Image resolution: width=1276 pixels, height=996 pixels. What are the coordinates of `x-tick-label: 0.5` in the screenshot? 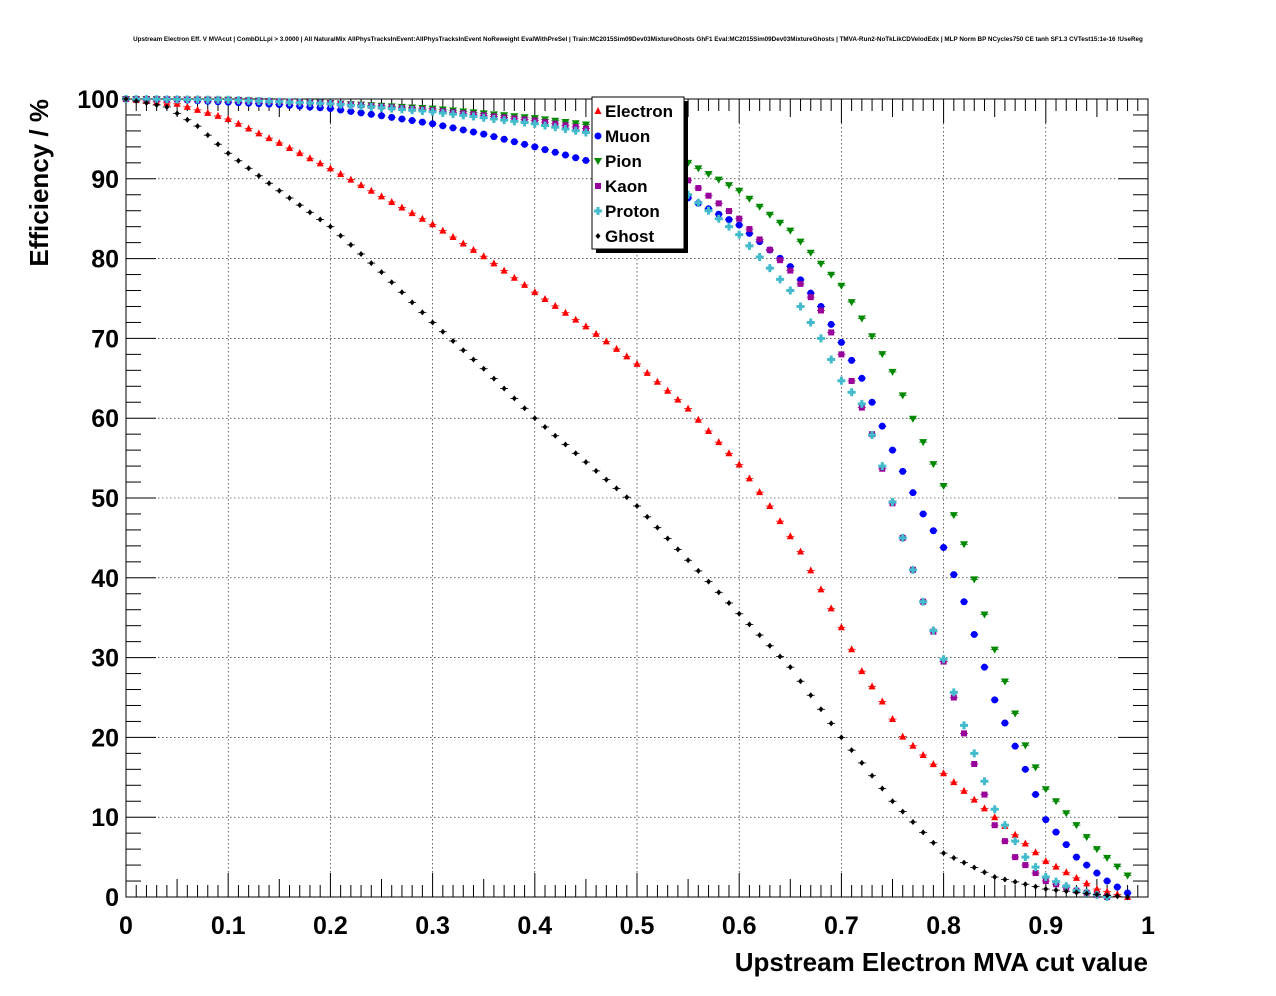 It's located at (637, 926).